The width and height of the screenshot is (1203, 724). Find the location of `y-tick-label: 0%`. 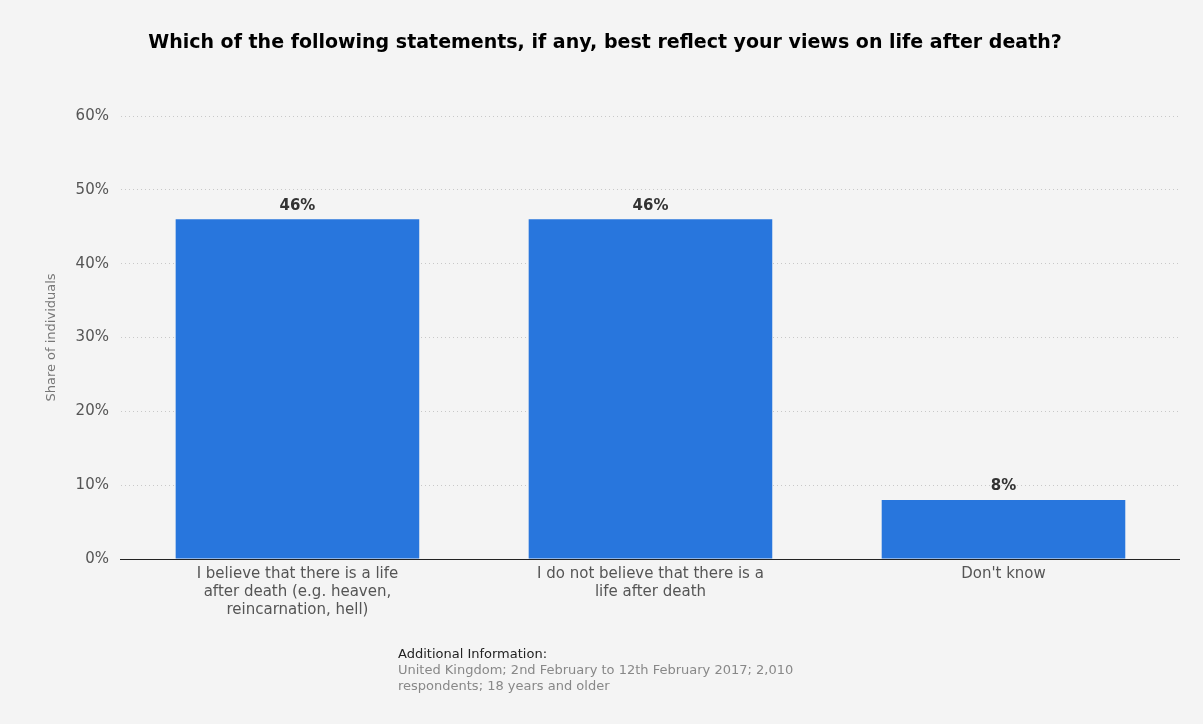

y-tick-label: 0% is located at coordinates (97, 557).